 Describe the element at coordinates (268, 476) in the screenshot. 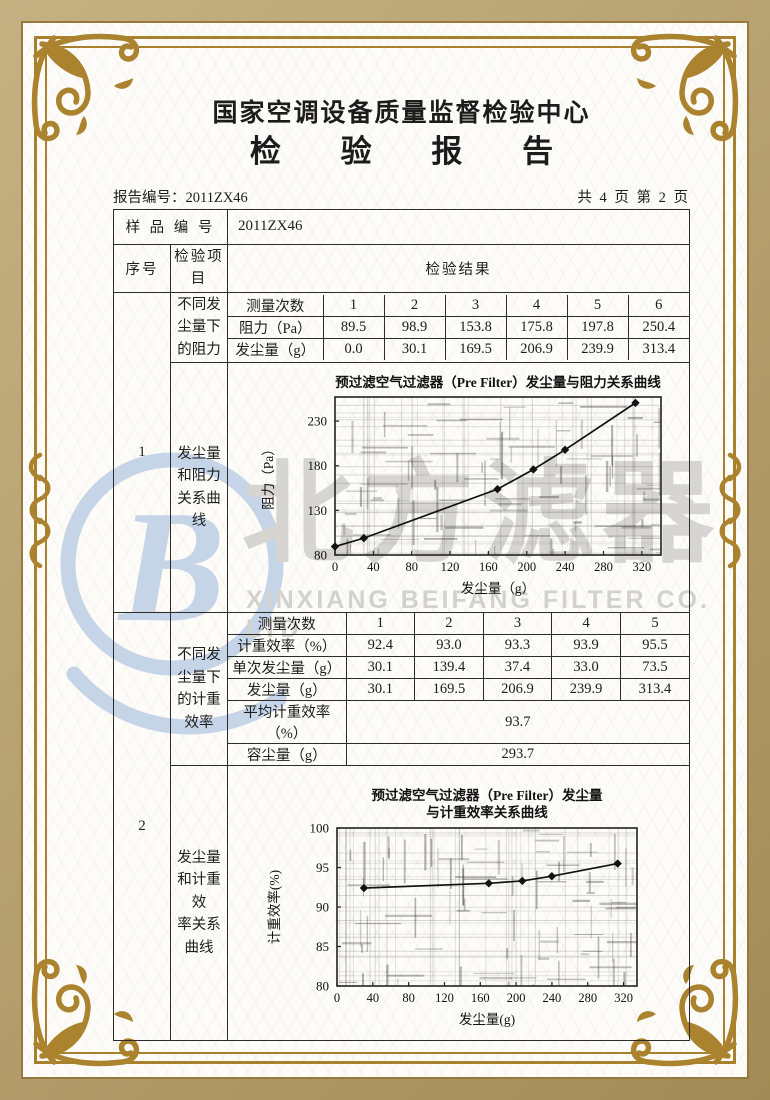

I see `y-axis-label: 阻力（Pa）` at that location.